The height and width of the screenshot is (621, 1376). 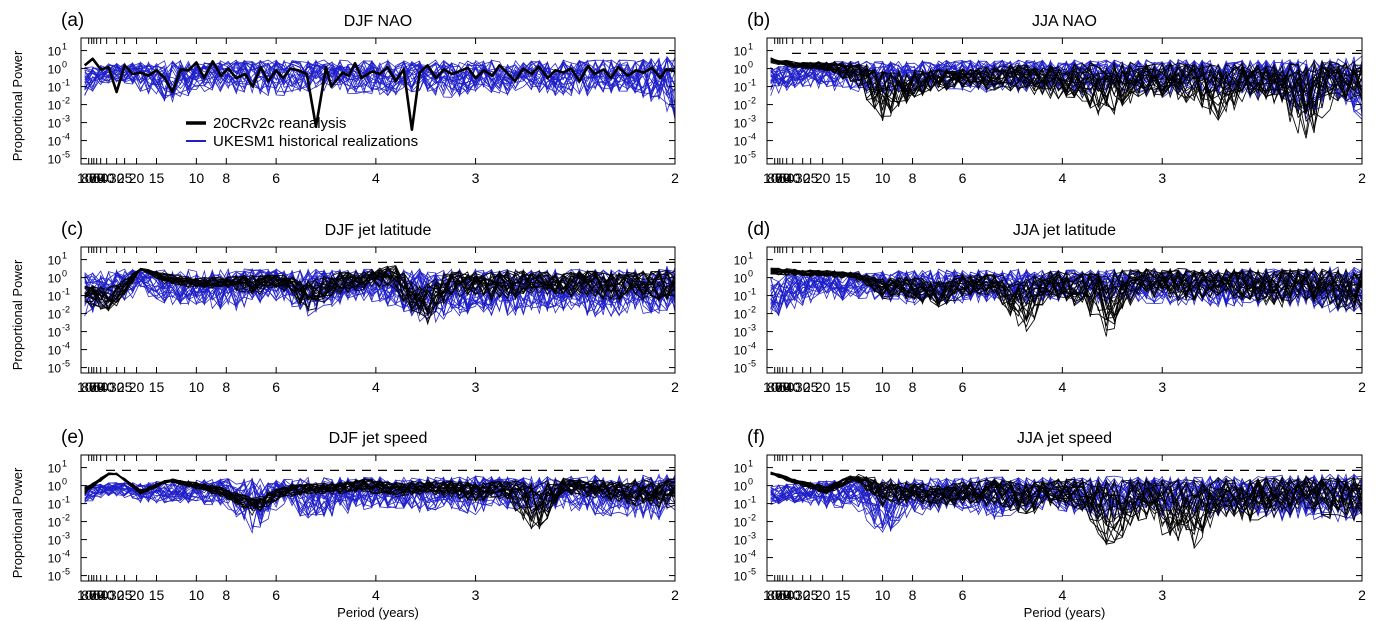 What do you see at coordinates (72, 20) in the screenshot?
I see `panel-label: (a)` at bounding box center [72, 20].